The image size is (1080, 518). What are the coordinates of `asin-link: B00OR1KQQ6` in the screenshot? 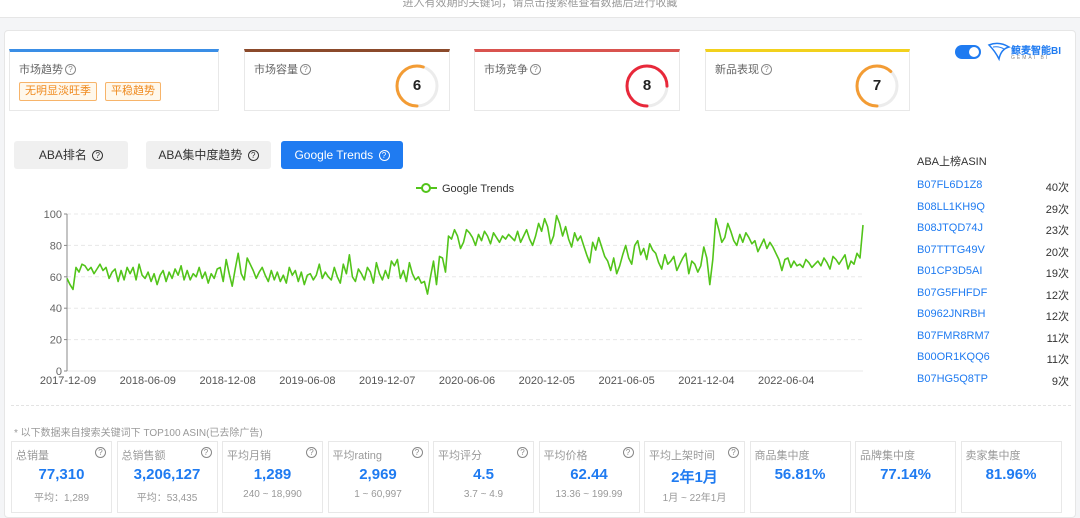 It's located at (953, 357).